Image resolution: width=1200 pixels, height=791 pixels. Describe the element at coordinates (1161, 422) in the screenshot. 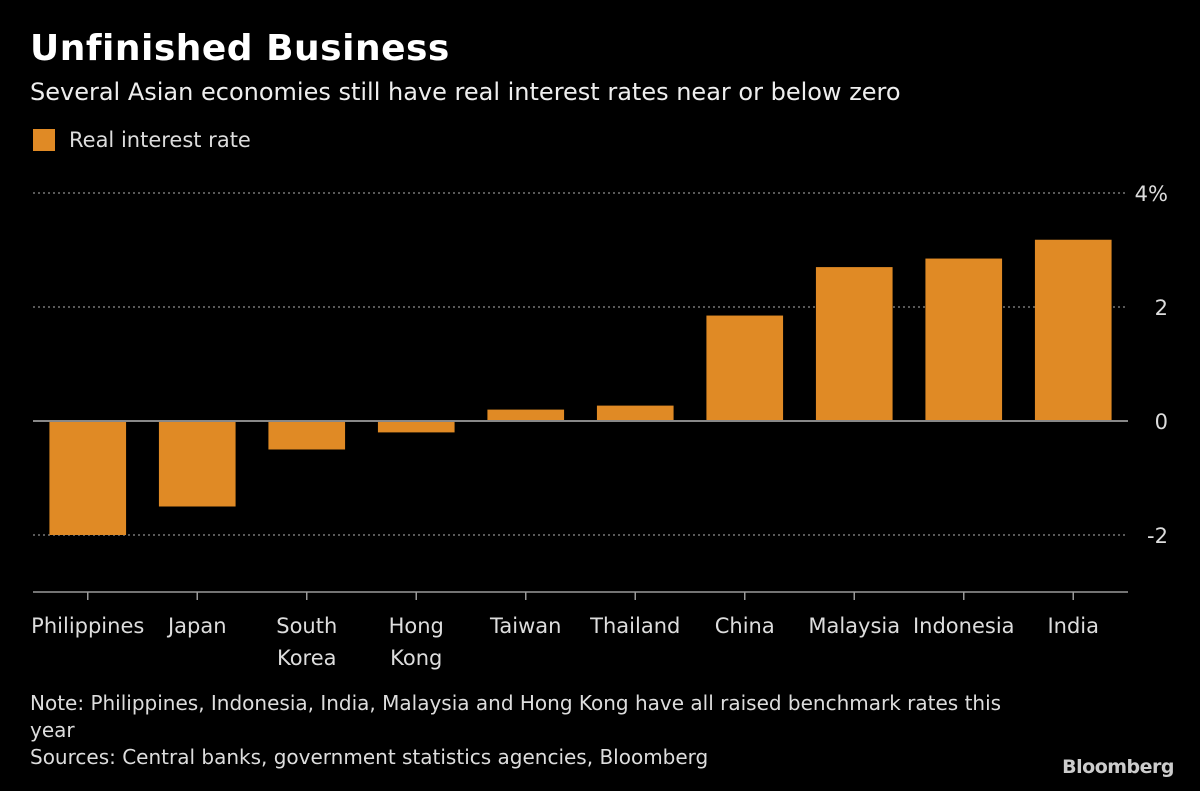

I see `y-tick-label: 0` at that location.